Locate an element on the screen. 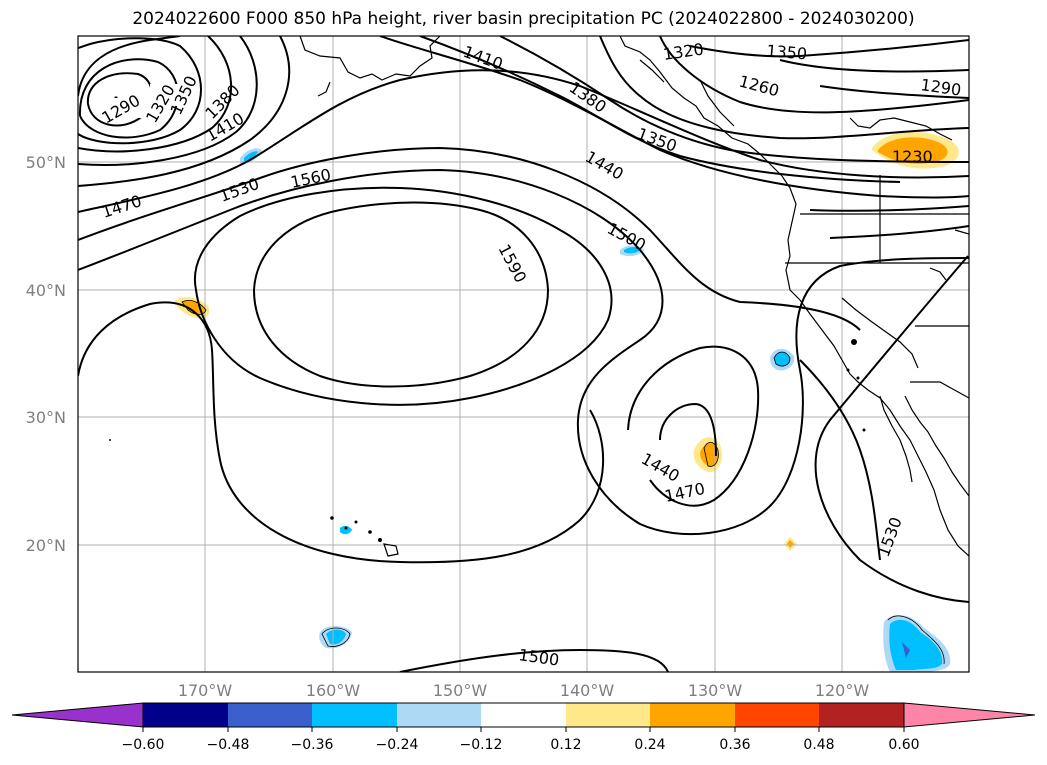  lat-label-50n: 50°N is located at coordinates (46, 162).